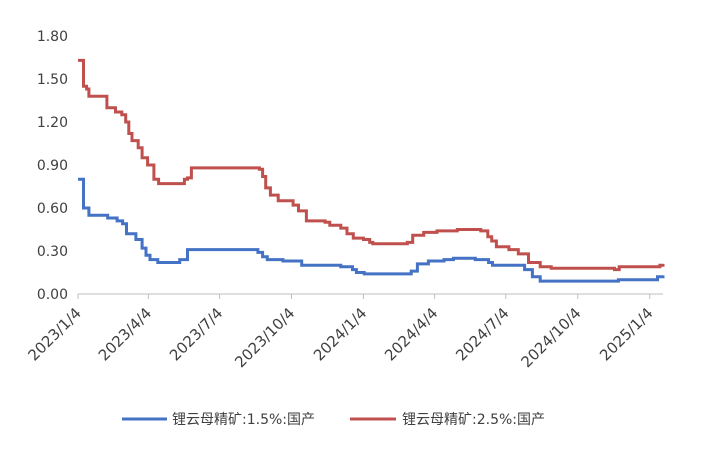 The image size is (705, 451). I want to click on x-tick-label: 2024/7/4, so click(482, 334).